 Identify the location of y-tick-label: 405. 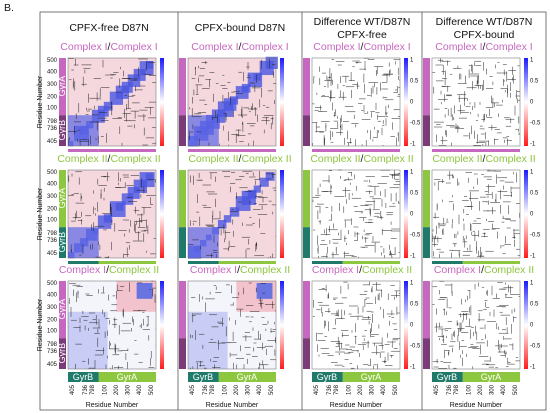
(52, 254).